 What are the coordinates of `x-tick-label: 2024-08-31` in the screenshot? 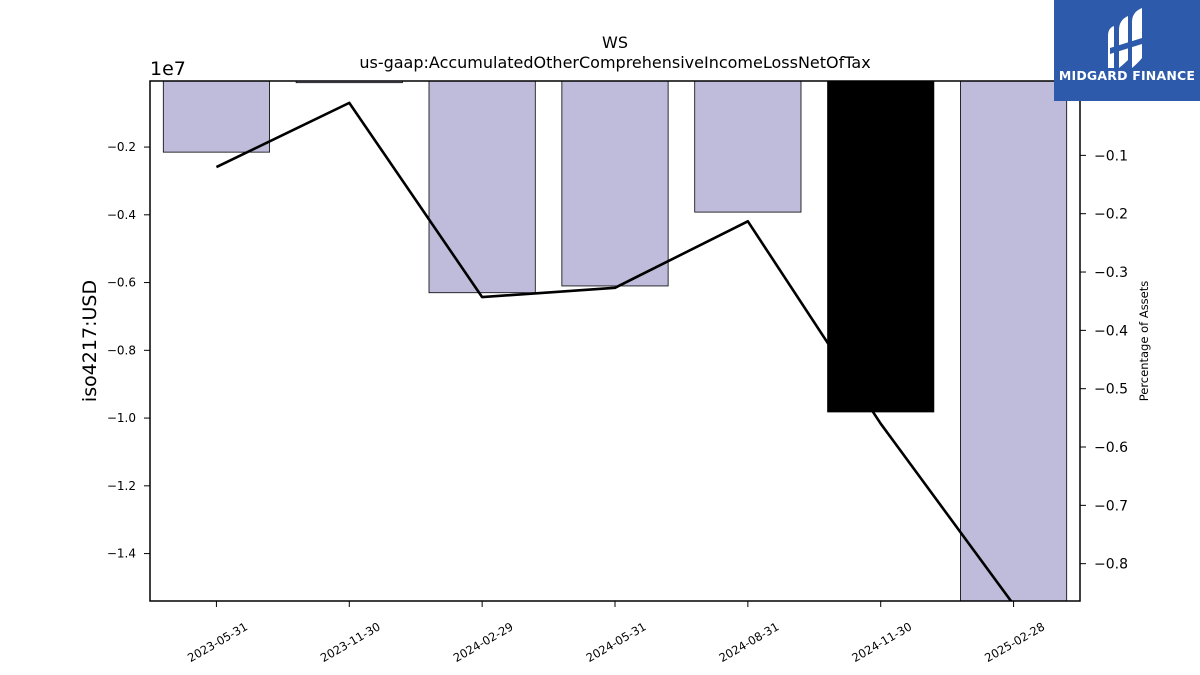 It's located at (748, 642).